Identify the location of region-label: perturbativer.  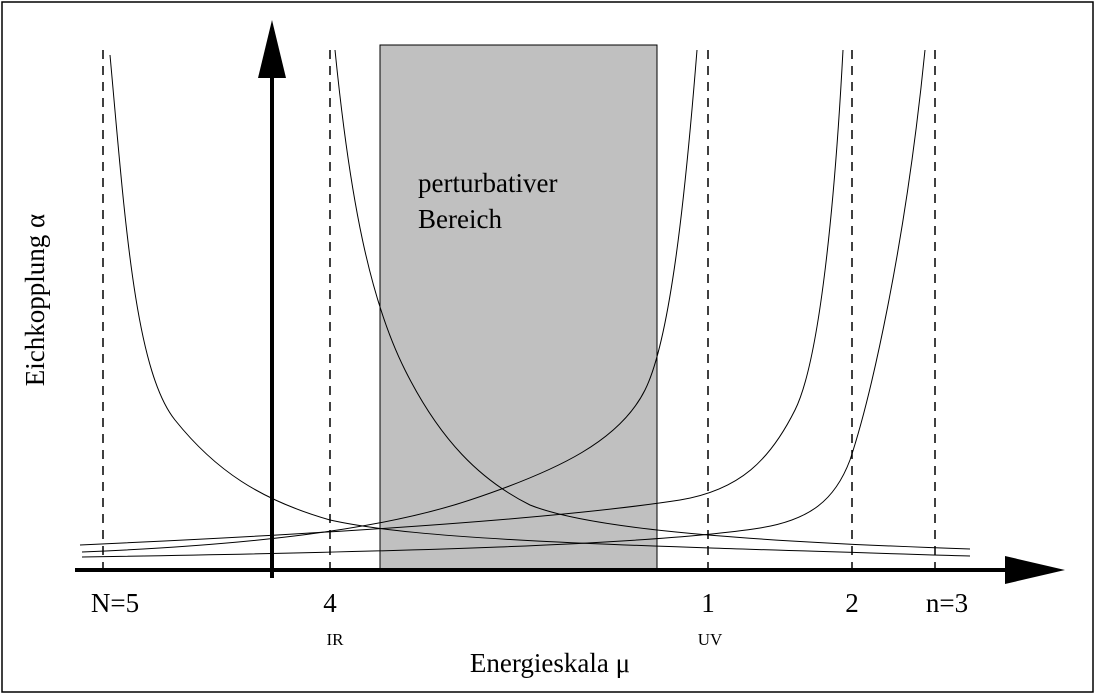
(487, 183).